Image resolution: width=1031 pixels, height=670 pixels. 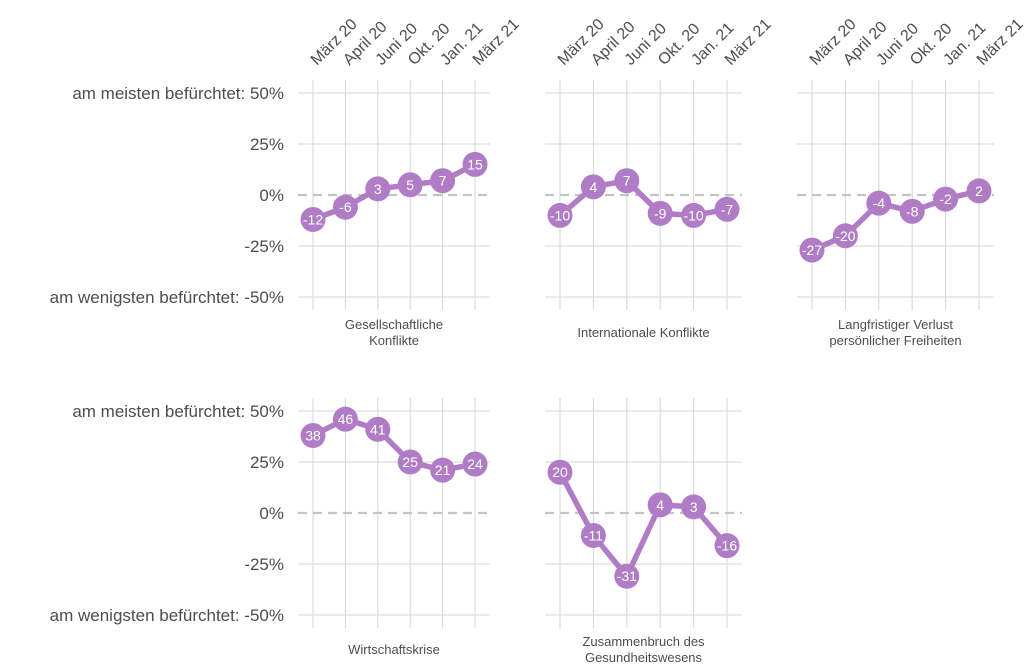 I want to click on data-label: -27, so click(x=812, y=250).